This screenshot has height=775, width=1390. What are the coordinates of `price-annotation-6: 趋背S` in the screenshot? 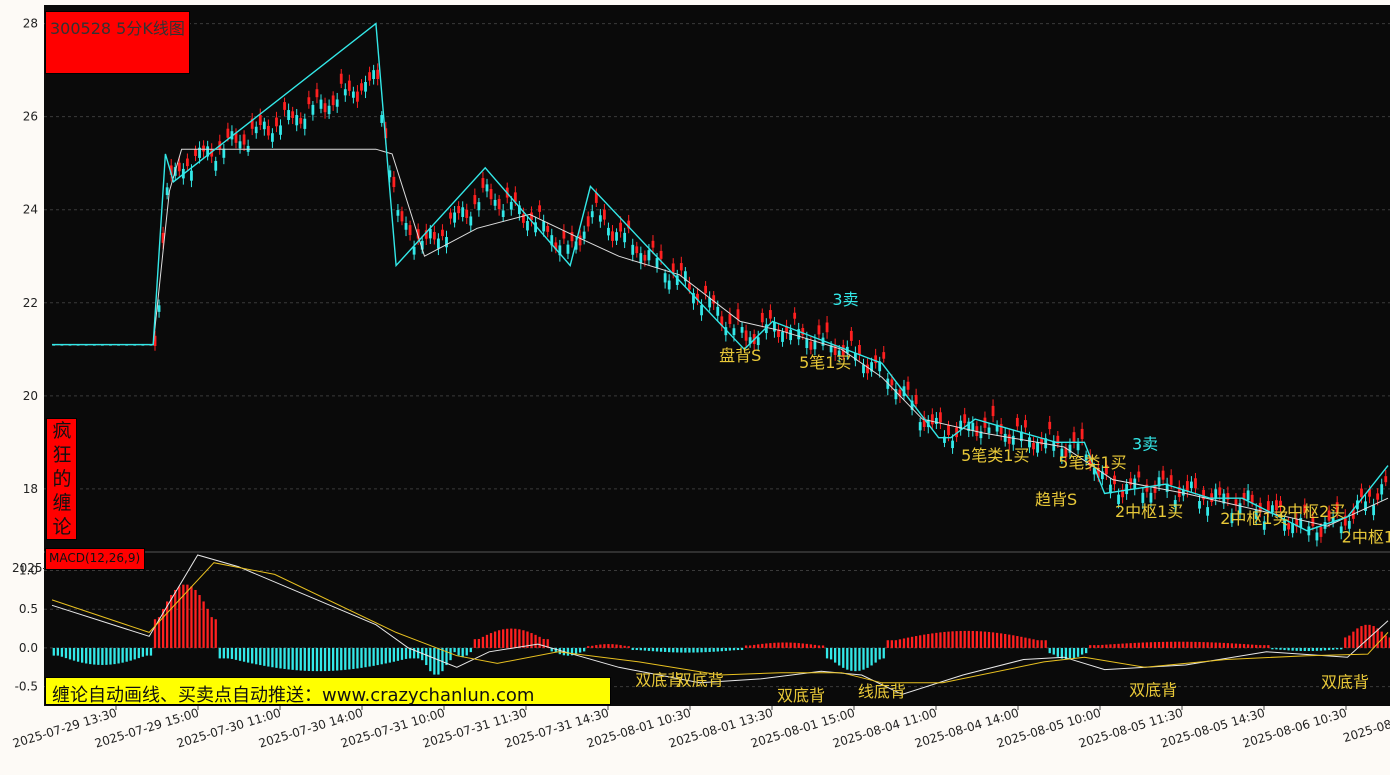 It's located at (1056, 499).